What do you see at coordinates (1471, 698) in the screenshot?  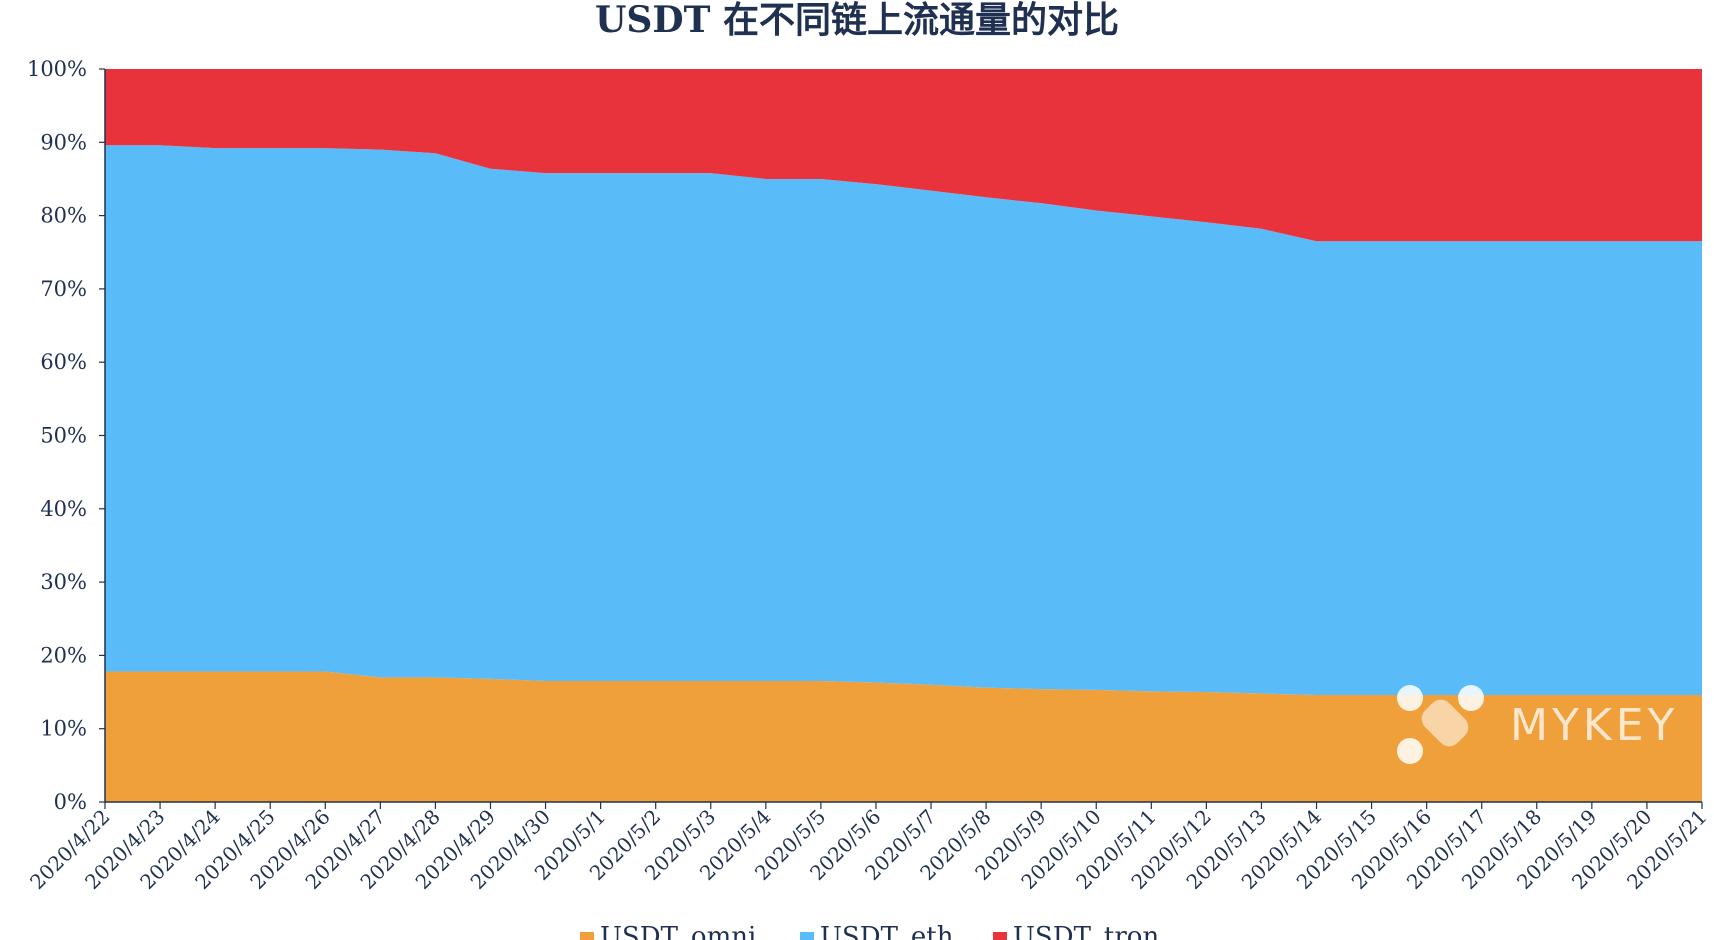 I see `watermark-dot-top-right` at bounding box center [1471, 698].